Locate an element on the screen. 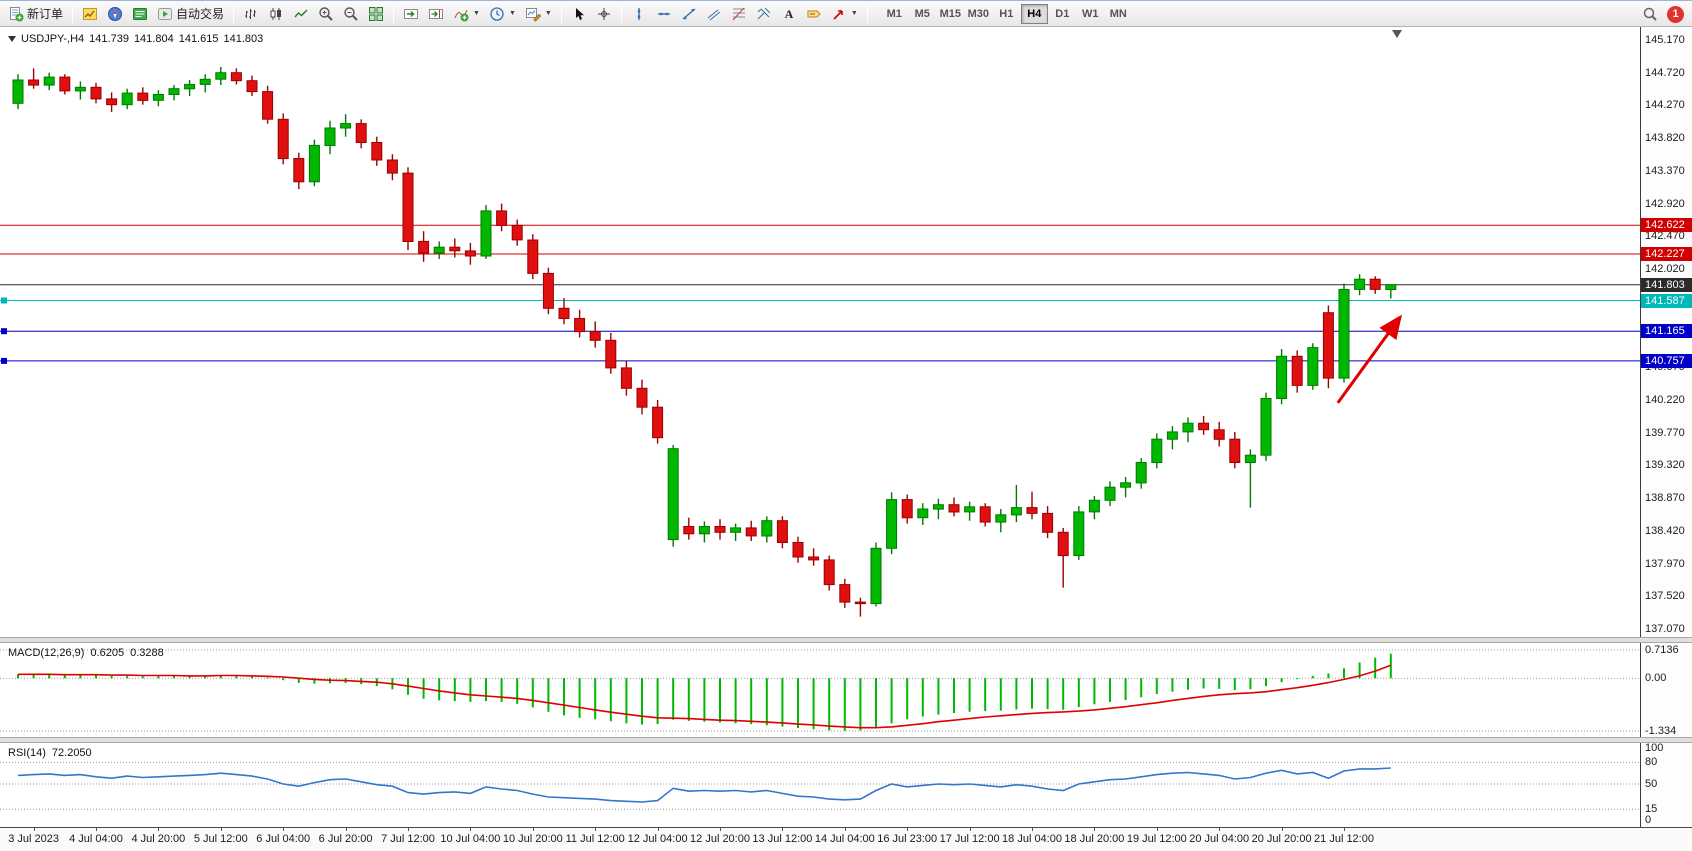  rsi-pane is located at coordinates (820, 785).